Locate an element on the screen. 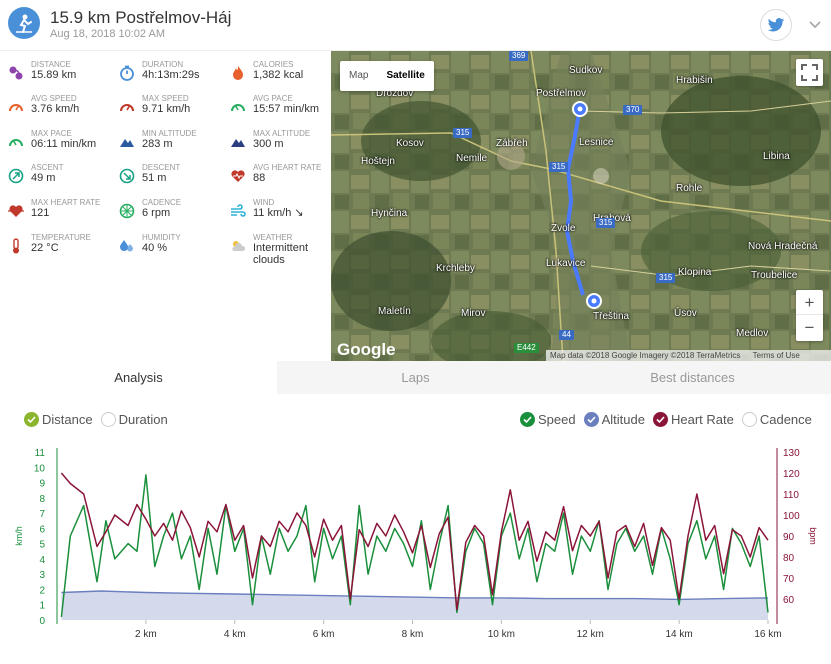 The width and height of the screenshot is (831, 664). map-place-label: Zvole is located at coordinates (563, 228).